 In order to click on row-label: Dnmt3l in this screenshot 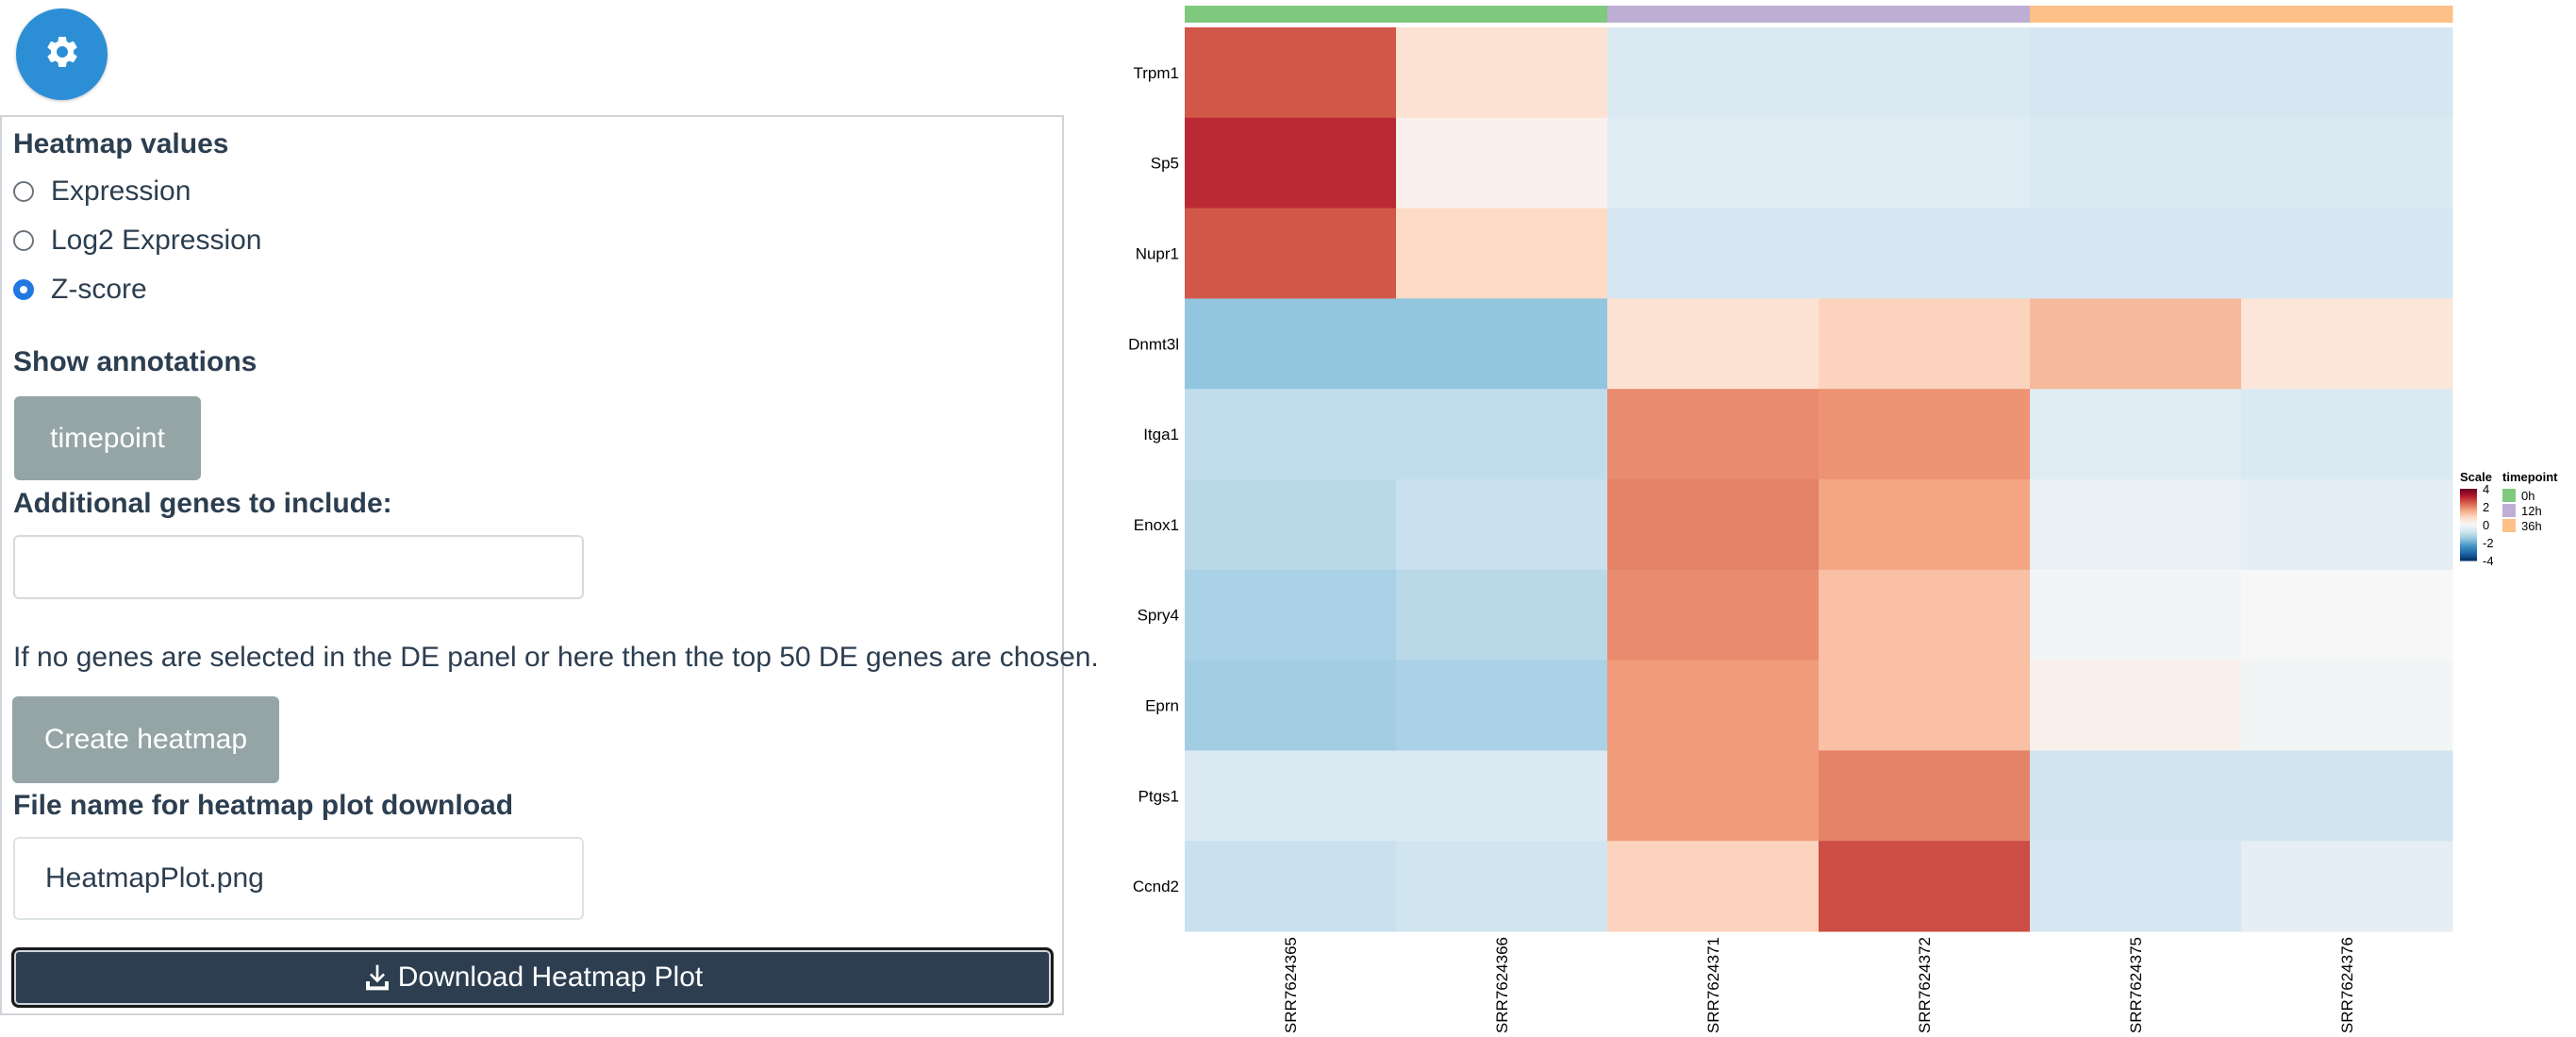, I will do `click(1154, 344)`.